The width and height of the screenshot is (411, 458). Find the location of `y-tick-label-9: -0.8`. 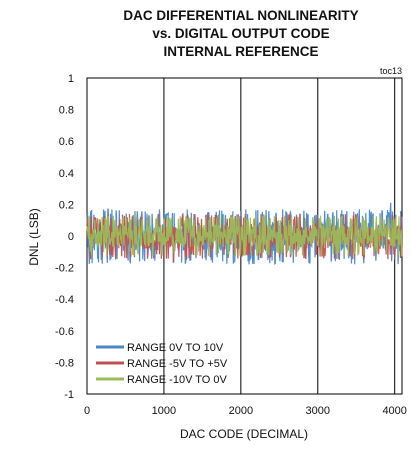

y-tick-label-9: -0.8 is located at coordinates (64, 363).